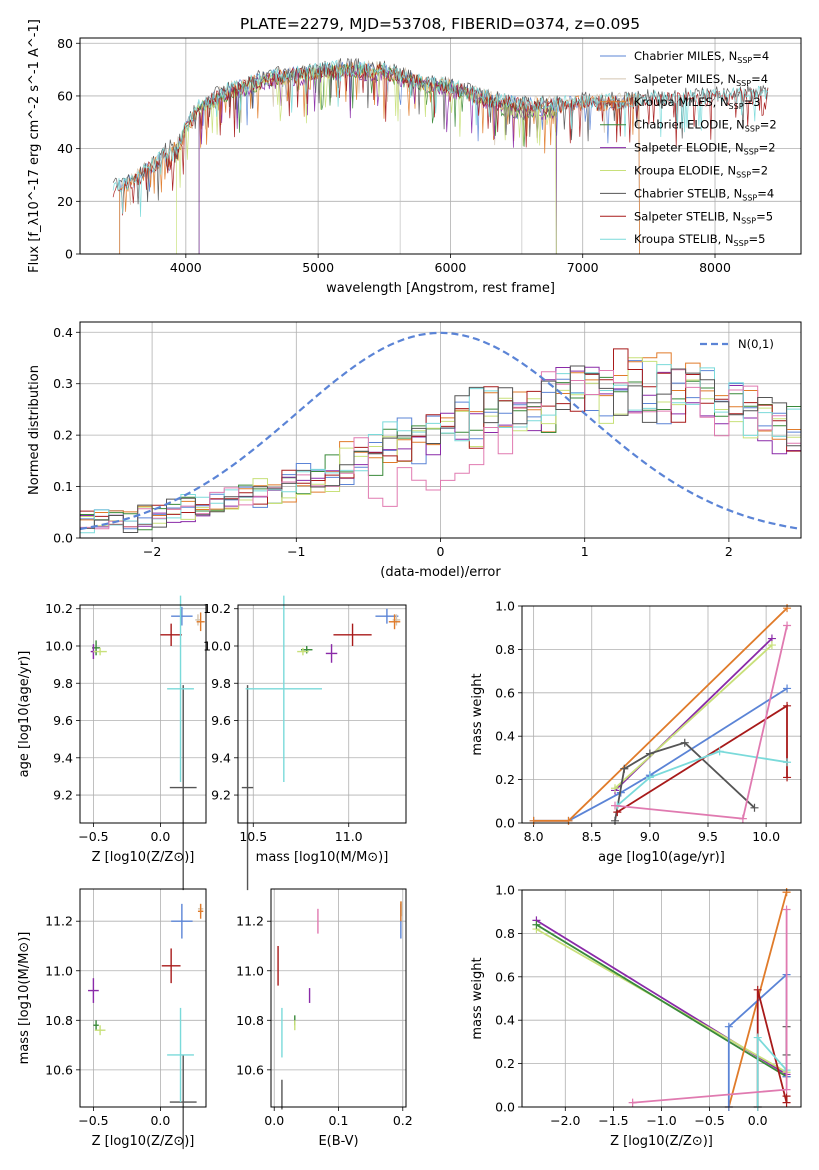  I want to click on x-axis-label: mass [log10(M/M⊙)], so click(322, 857).